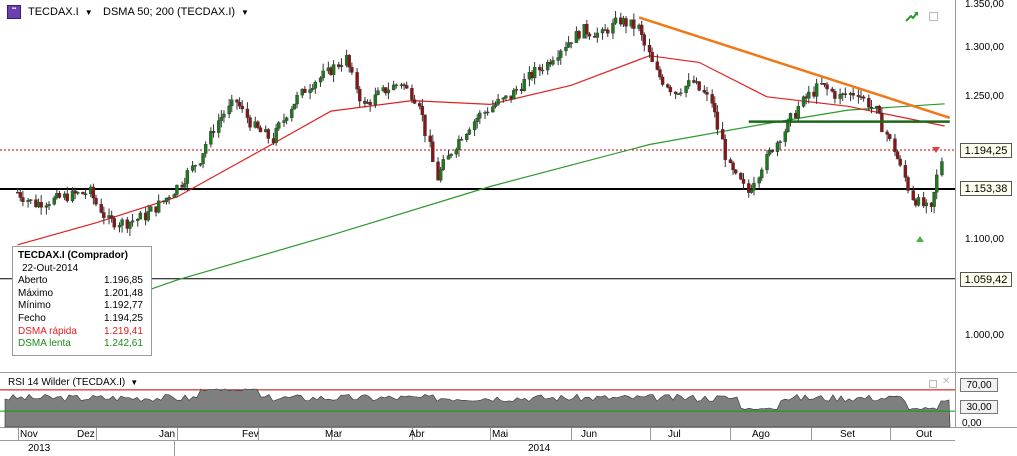 The width and height of the screenshot is (1017, 456). I want to click on info-date: 22-Out-2014, so click(50, 268).